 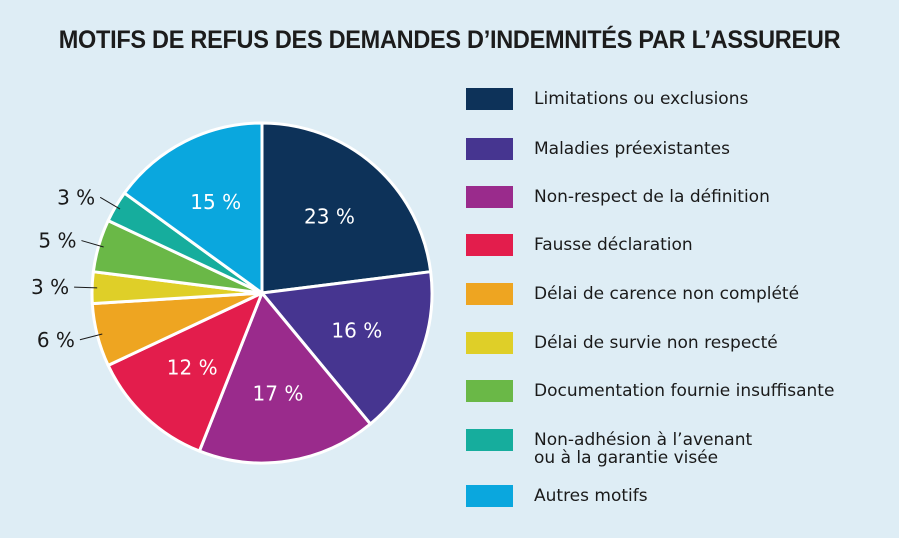 I want to click on slice-value-label: 12 %, so click(x=192, y=367).